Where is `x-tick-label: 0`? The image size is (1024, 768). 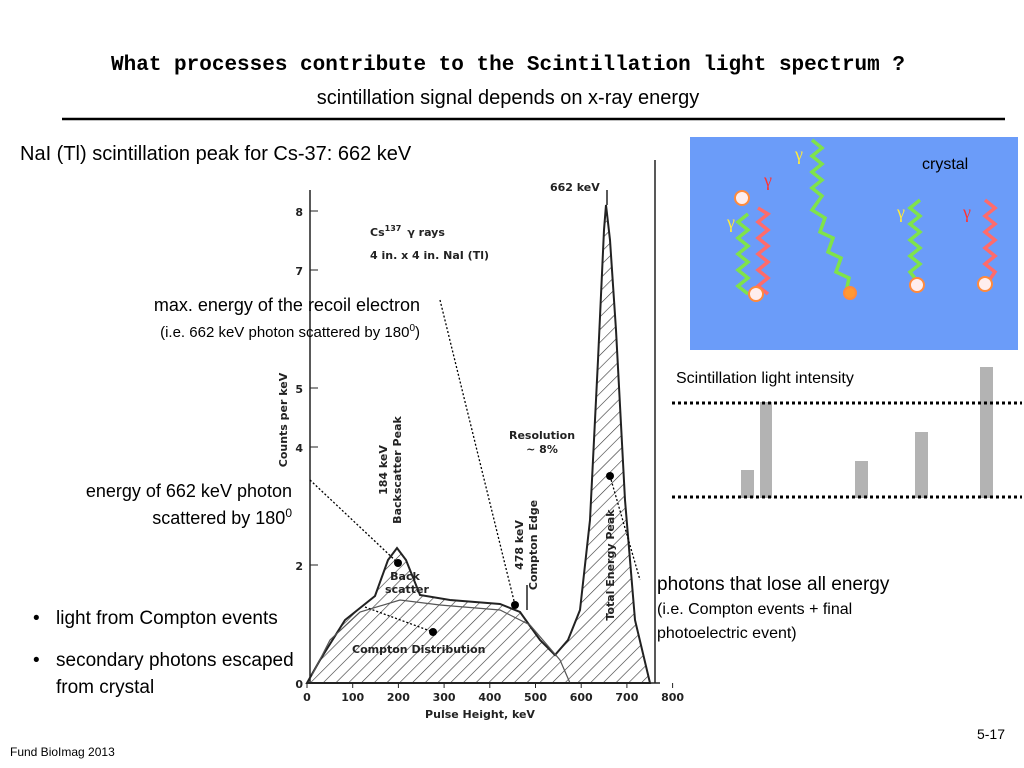
x-tick-label: 0 is located at coordinates (307, 697).